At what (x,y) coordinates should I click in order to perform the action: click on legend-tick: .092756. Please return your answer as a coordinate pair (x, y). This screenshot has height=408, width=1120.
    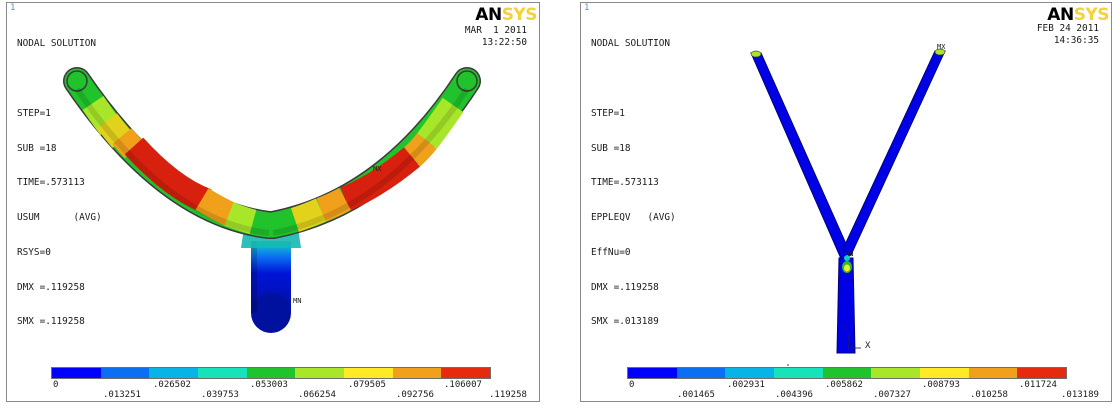
    Looking at the image, I should click on (415, 395).